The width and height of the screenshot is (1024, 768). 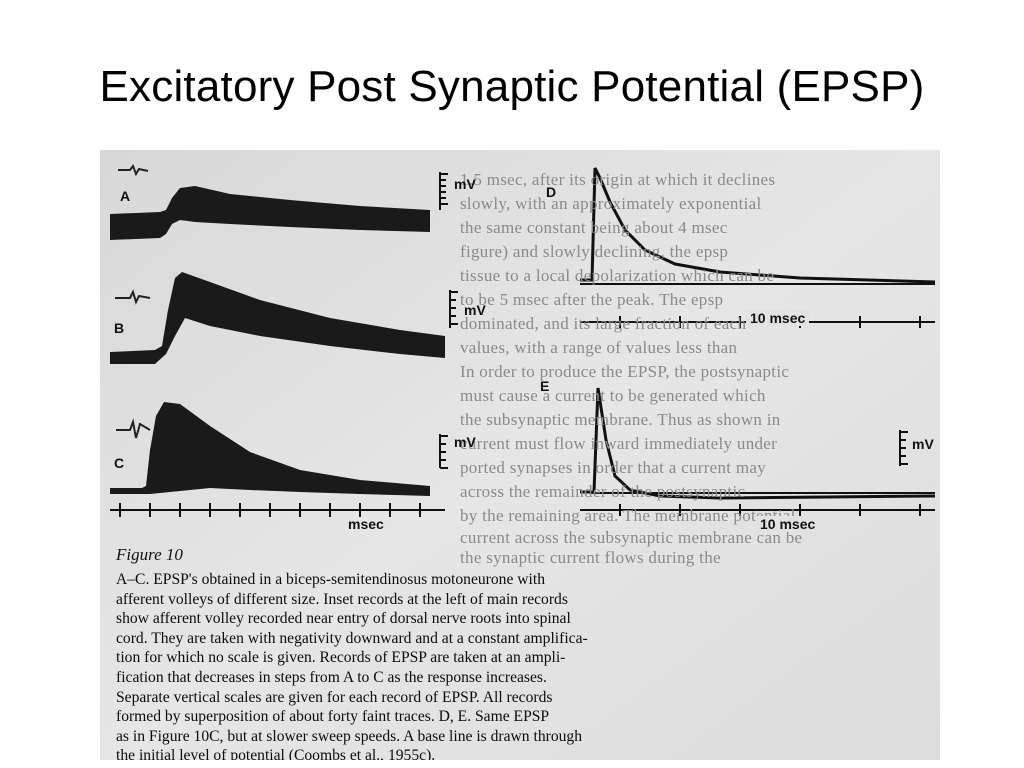 What do you see at coordinates (475, 310) in the screenshot?
I see `unit-label-mv-b: mV` at bounding box center [475, 310].